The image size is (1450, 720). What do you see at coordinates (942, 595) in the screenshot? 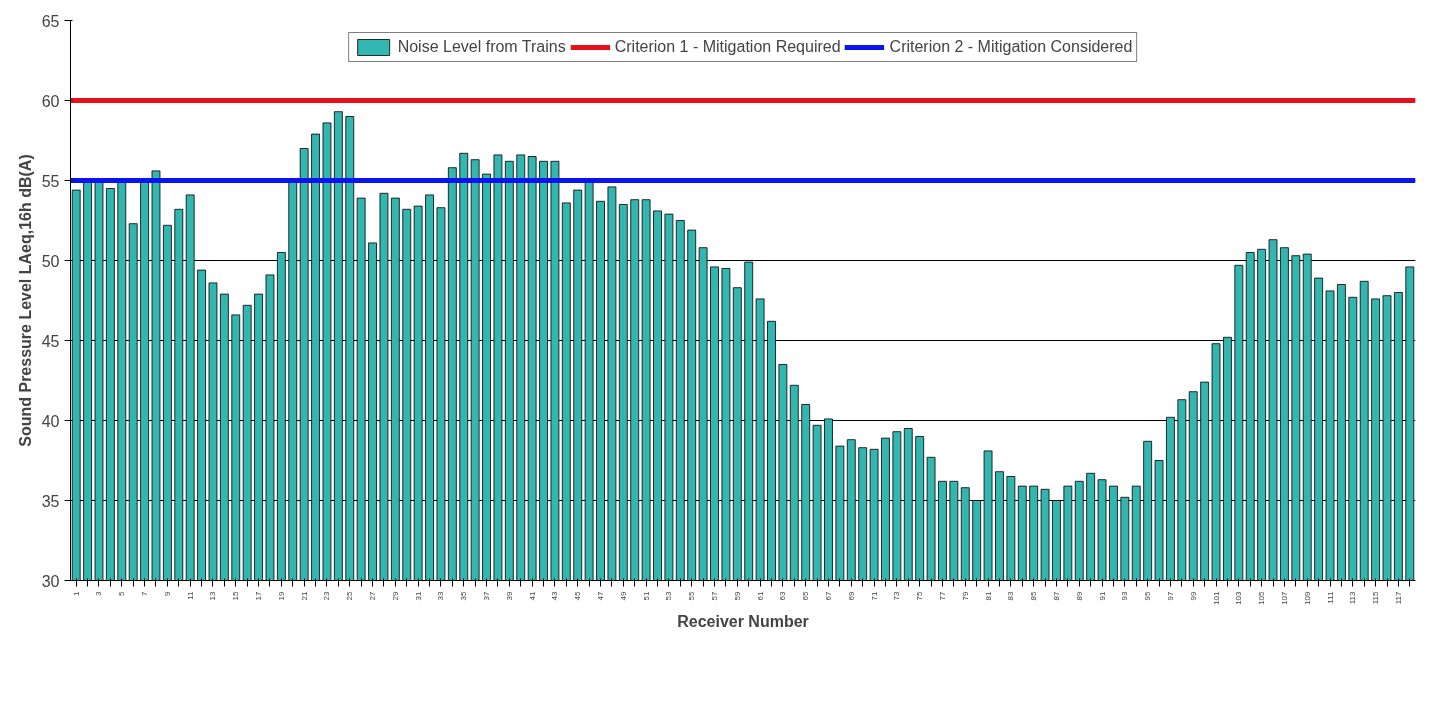
I see `x-tick-label: 77` at bounding box center [942, 595].